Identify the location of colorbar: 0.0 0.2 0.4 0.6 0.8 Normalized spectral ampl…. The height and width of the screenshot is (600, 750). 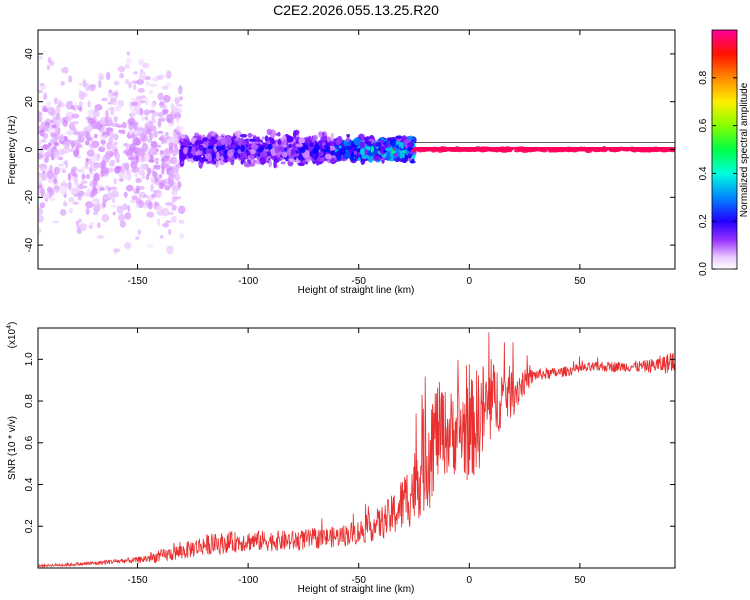
(724, 152).